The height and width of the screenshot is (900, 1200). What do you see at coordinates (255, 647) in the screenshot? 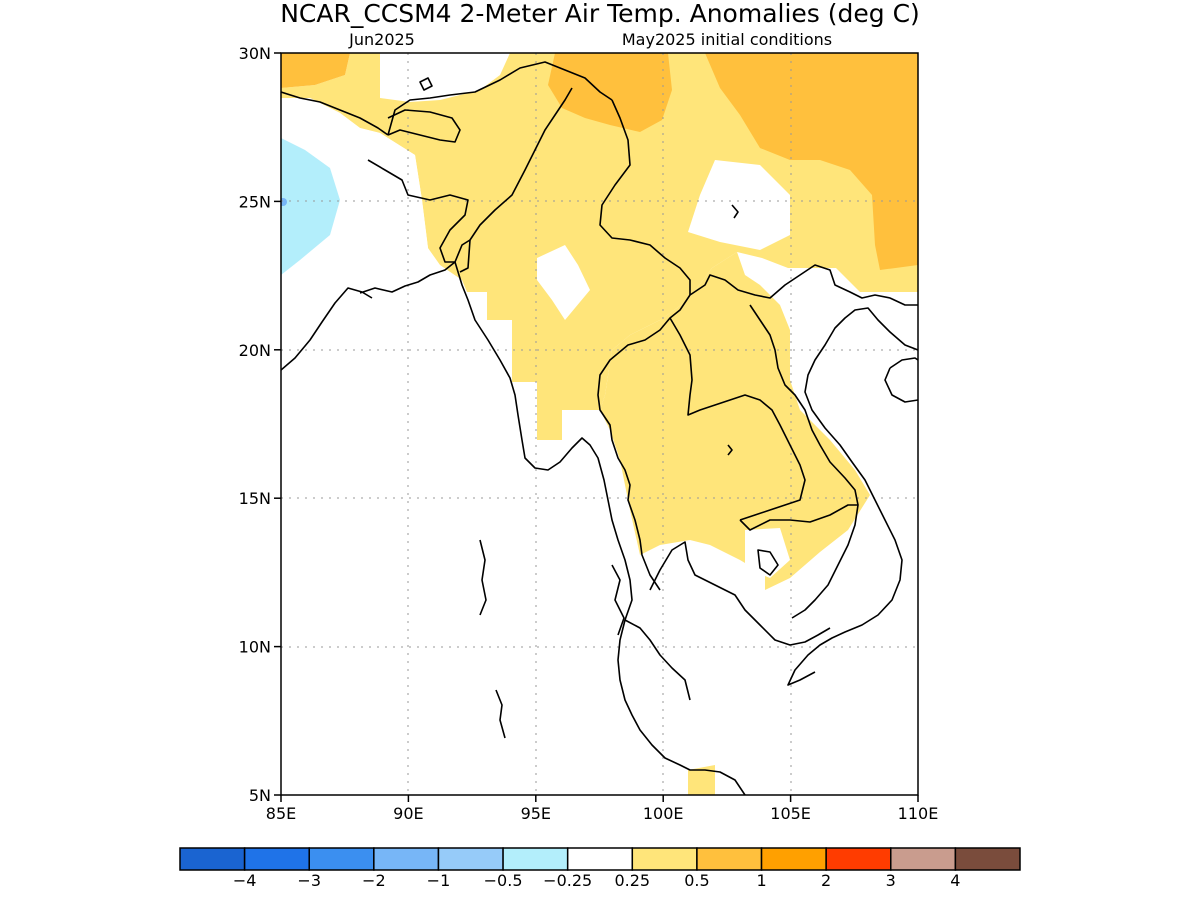
I see `lat-tick-label: 10N` at bounding box center [255, 647].